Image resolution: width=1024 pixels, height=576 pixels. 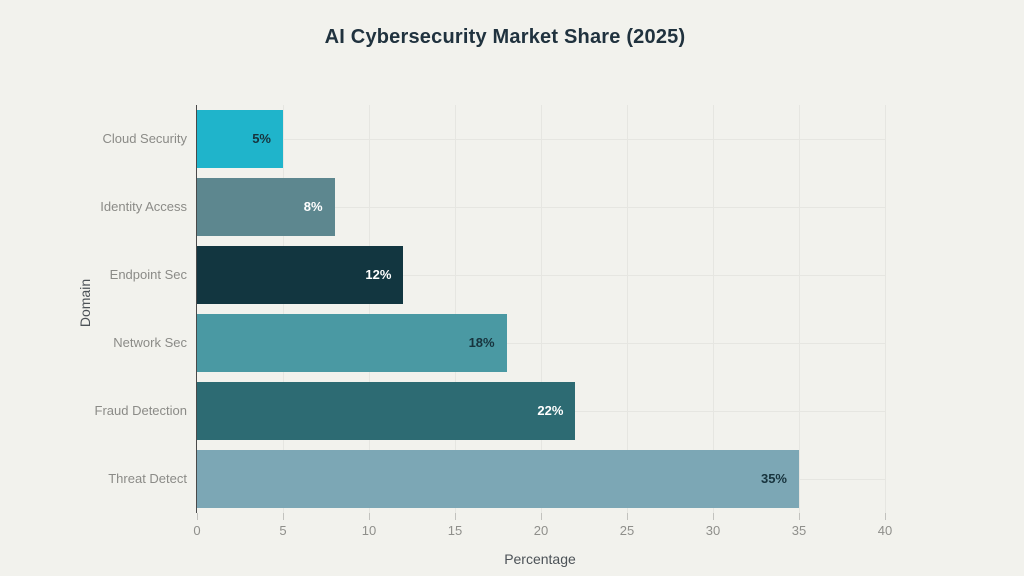 What do you see at coordinates (147, 478) in the screenshot?
I see `category-label: Threat Detect` at bounding box center [147, 478].